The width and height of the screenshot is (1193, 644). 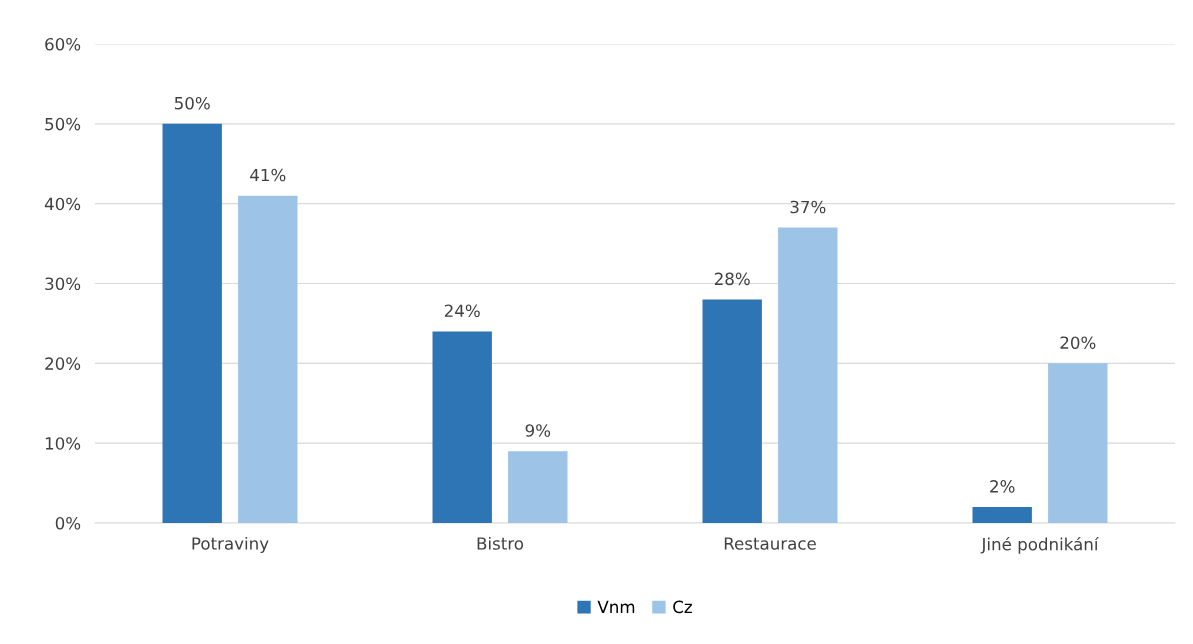 I want to click on y-tick-label: 60%, so click(x=63, y=44).